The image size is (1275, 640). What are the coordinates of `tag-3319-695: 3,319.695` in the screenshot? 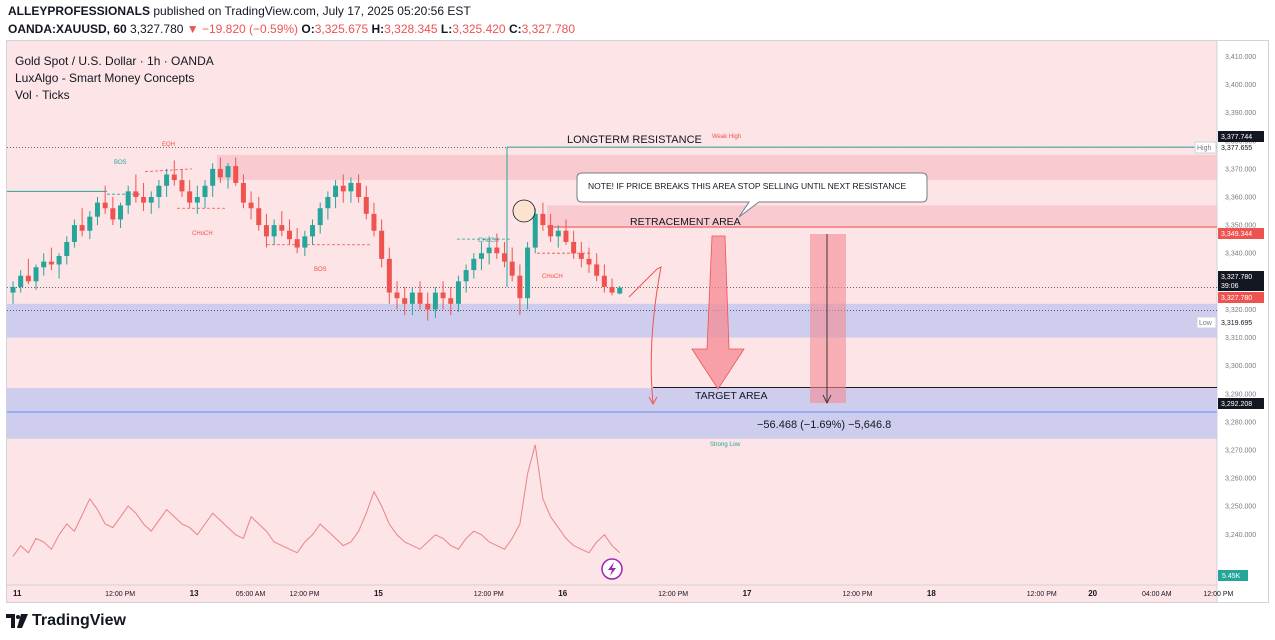 It's located at (1236, 323).